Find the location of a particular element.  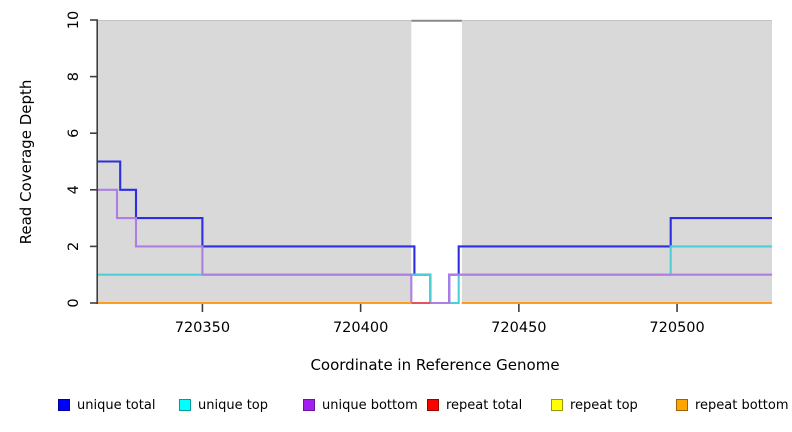

legend-label: repeat top is located at coordinates (604, 405).